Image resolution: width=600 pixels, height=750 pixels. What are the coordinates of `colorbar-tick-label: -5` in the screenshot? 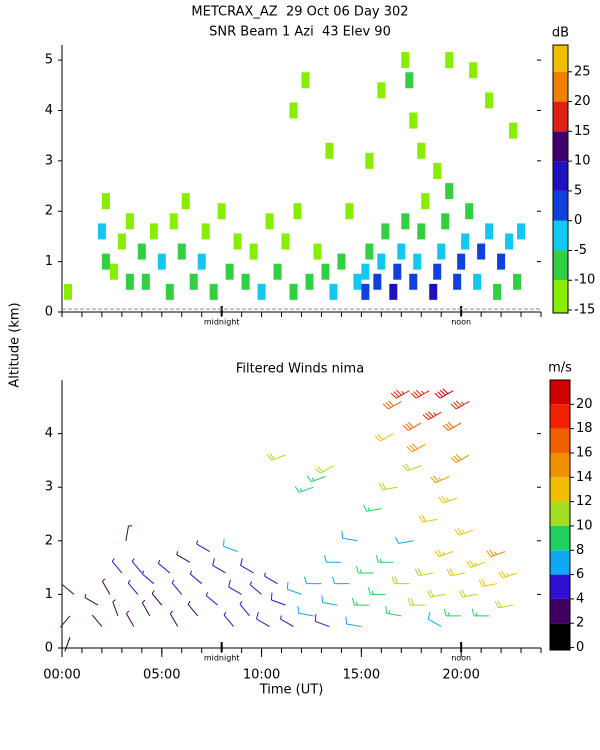 It's located at (580, 250).